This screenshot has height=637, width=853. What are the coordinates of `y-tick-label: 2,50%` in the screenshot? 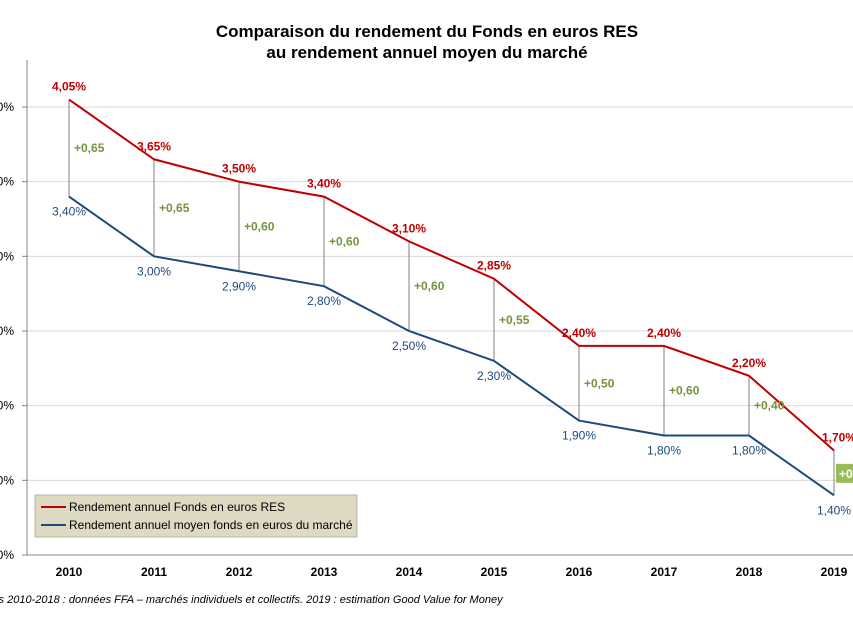 It's located at (7, 331).